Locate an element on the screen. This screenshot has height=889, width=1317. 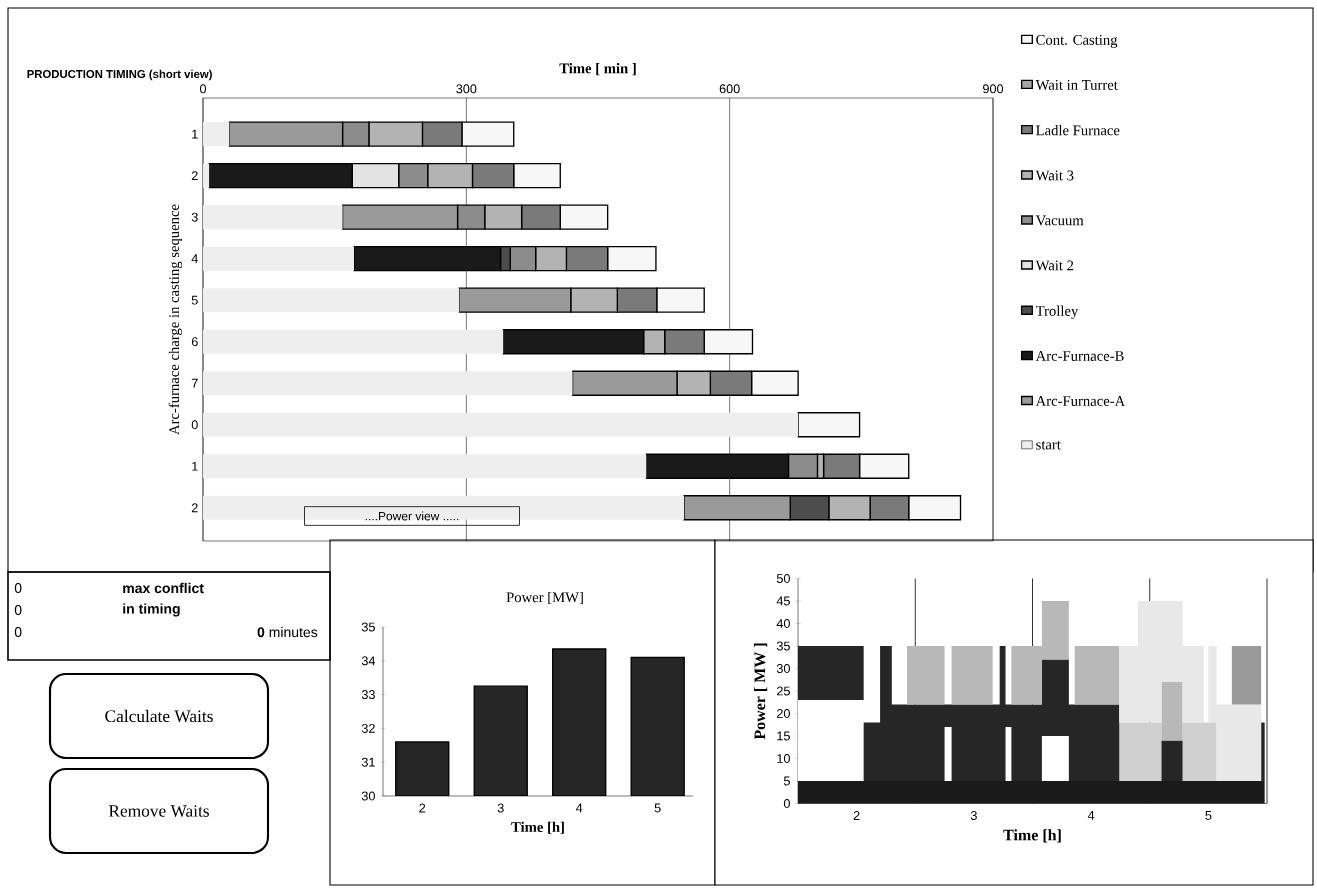
text: Remove Waits is located at coordinates (158, 811).